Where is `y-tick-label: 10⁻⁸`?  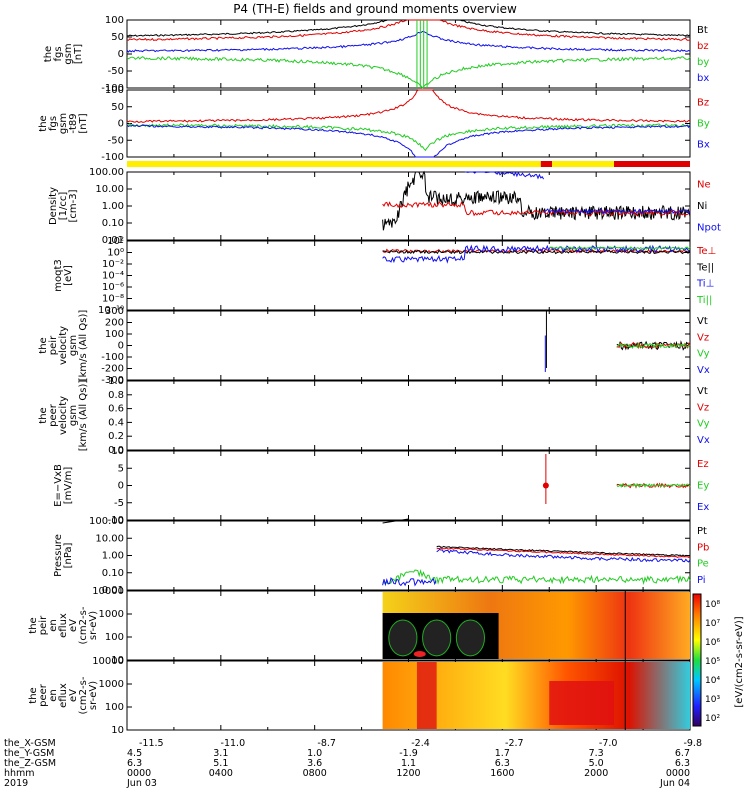
y-tick-label: 10⁻⁸ is located at coordinates (113, 299).